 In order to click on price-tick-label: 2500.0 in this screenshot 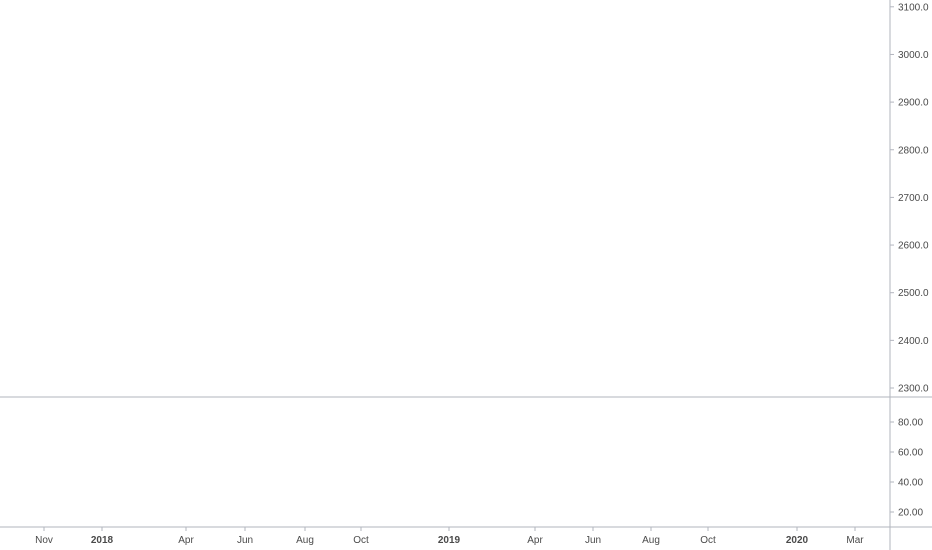, I will do `click(913, 293)`.